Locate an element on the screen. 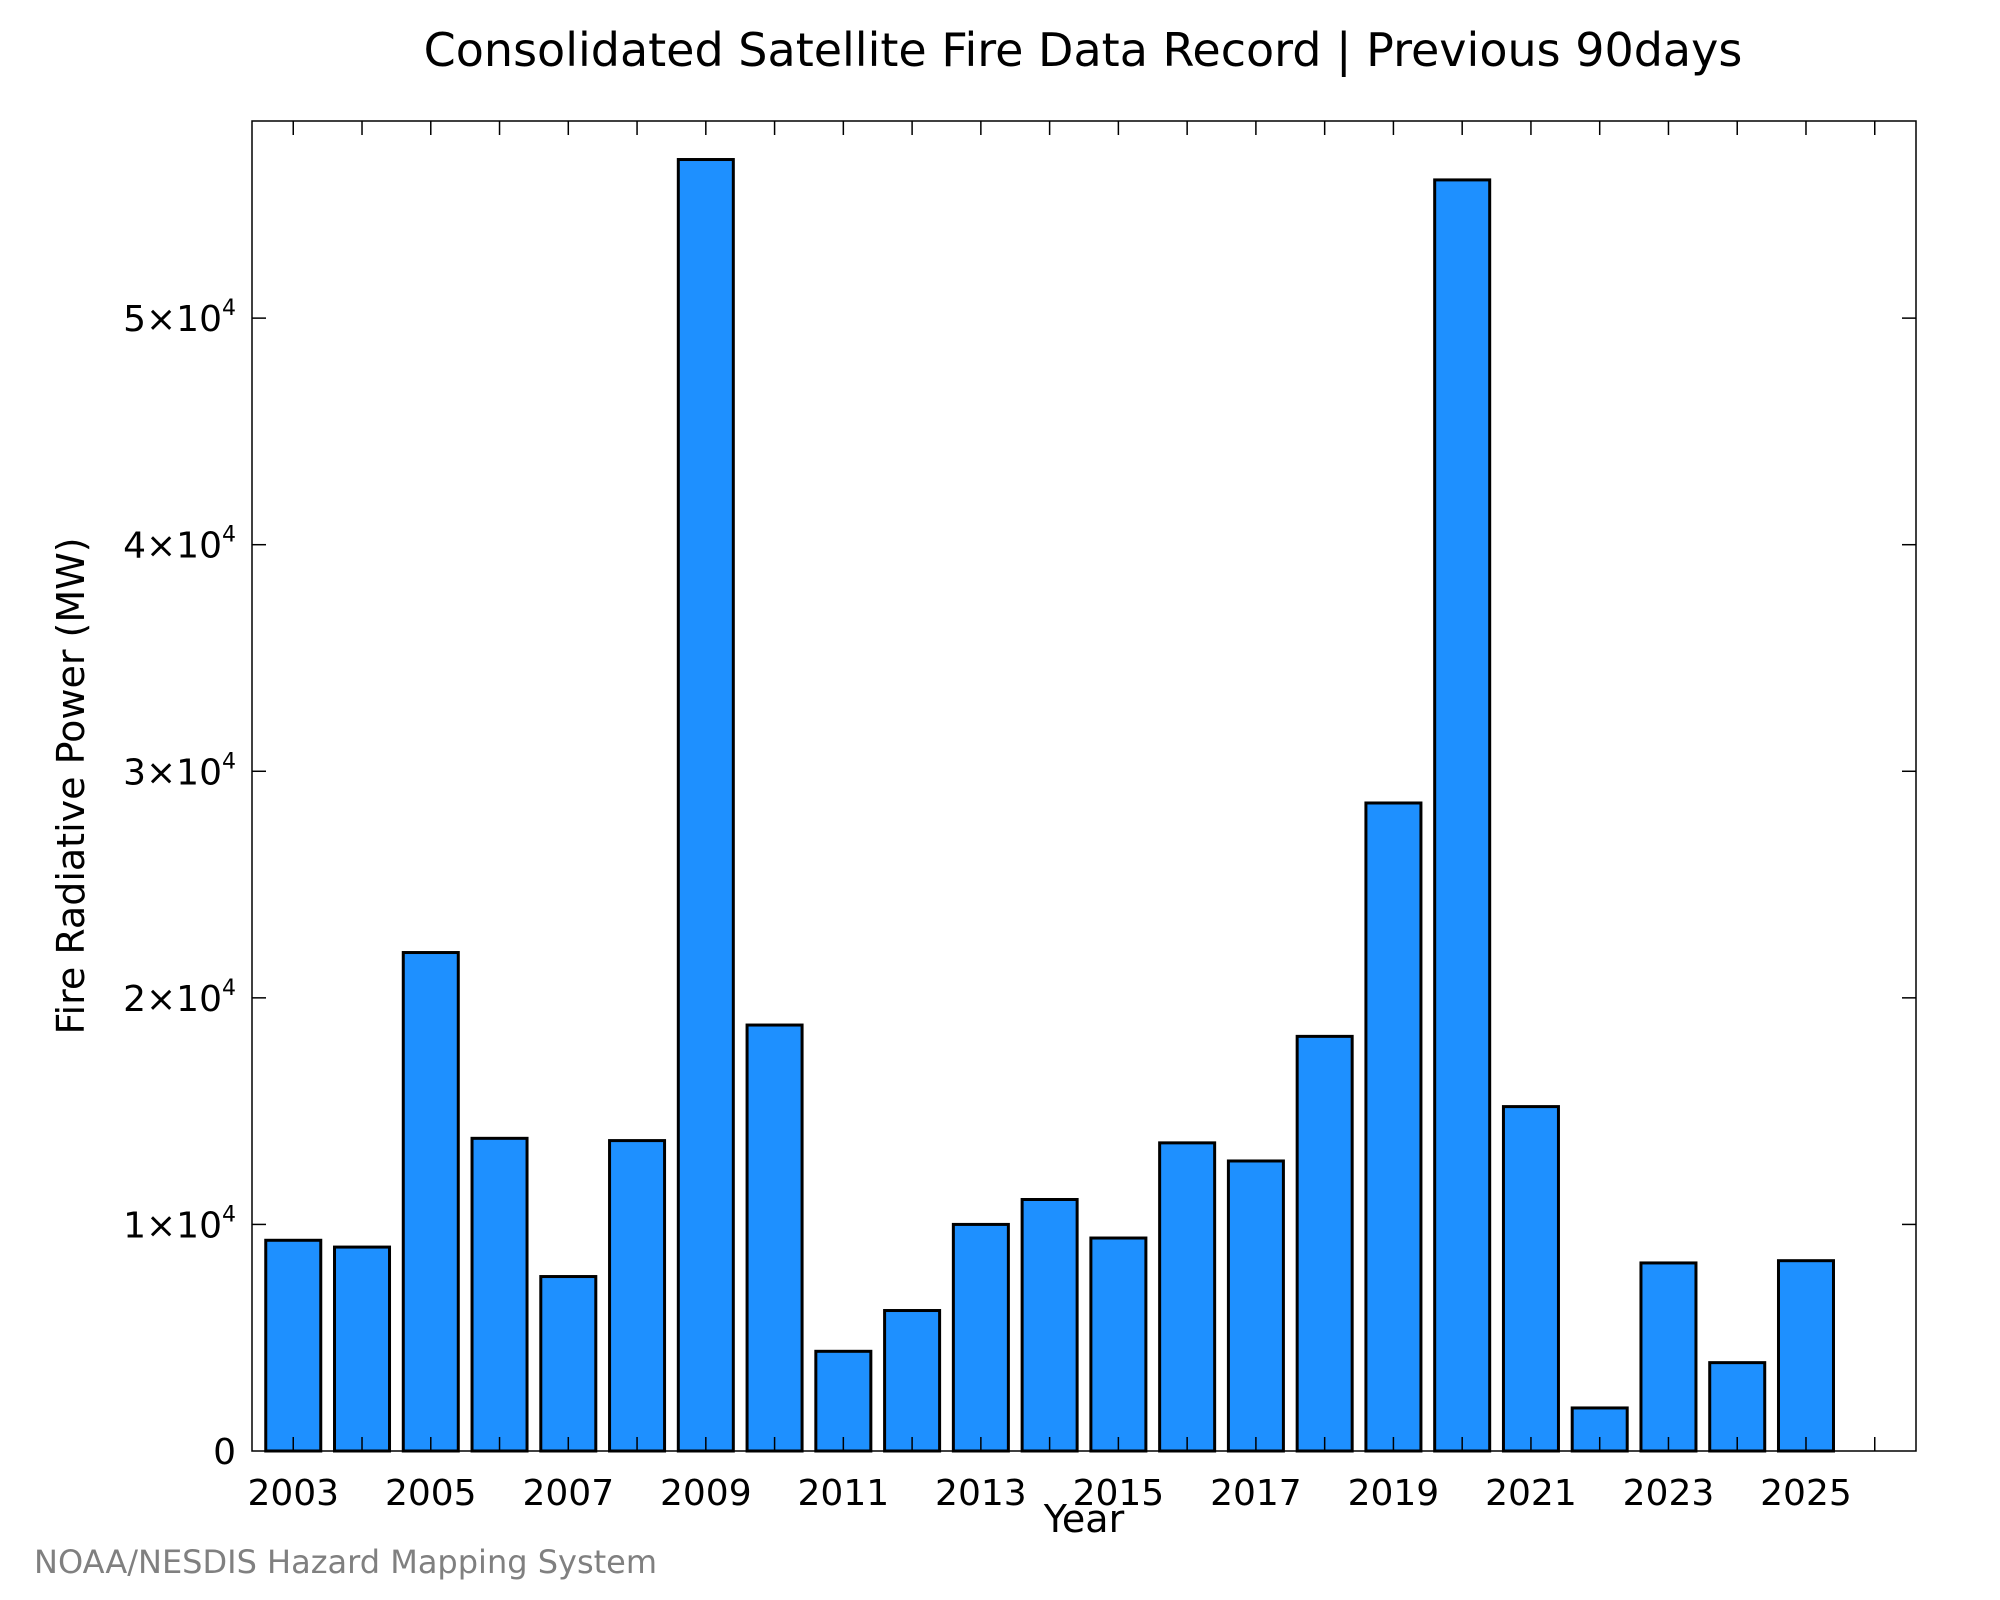 The image size is (2000, 1600). bar-2015 is located at coordinates (1118, 1344).